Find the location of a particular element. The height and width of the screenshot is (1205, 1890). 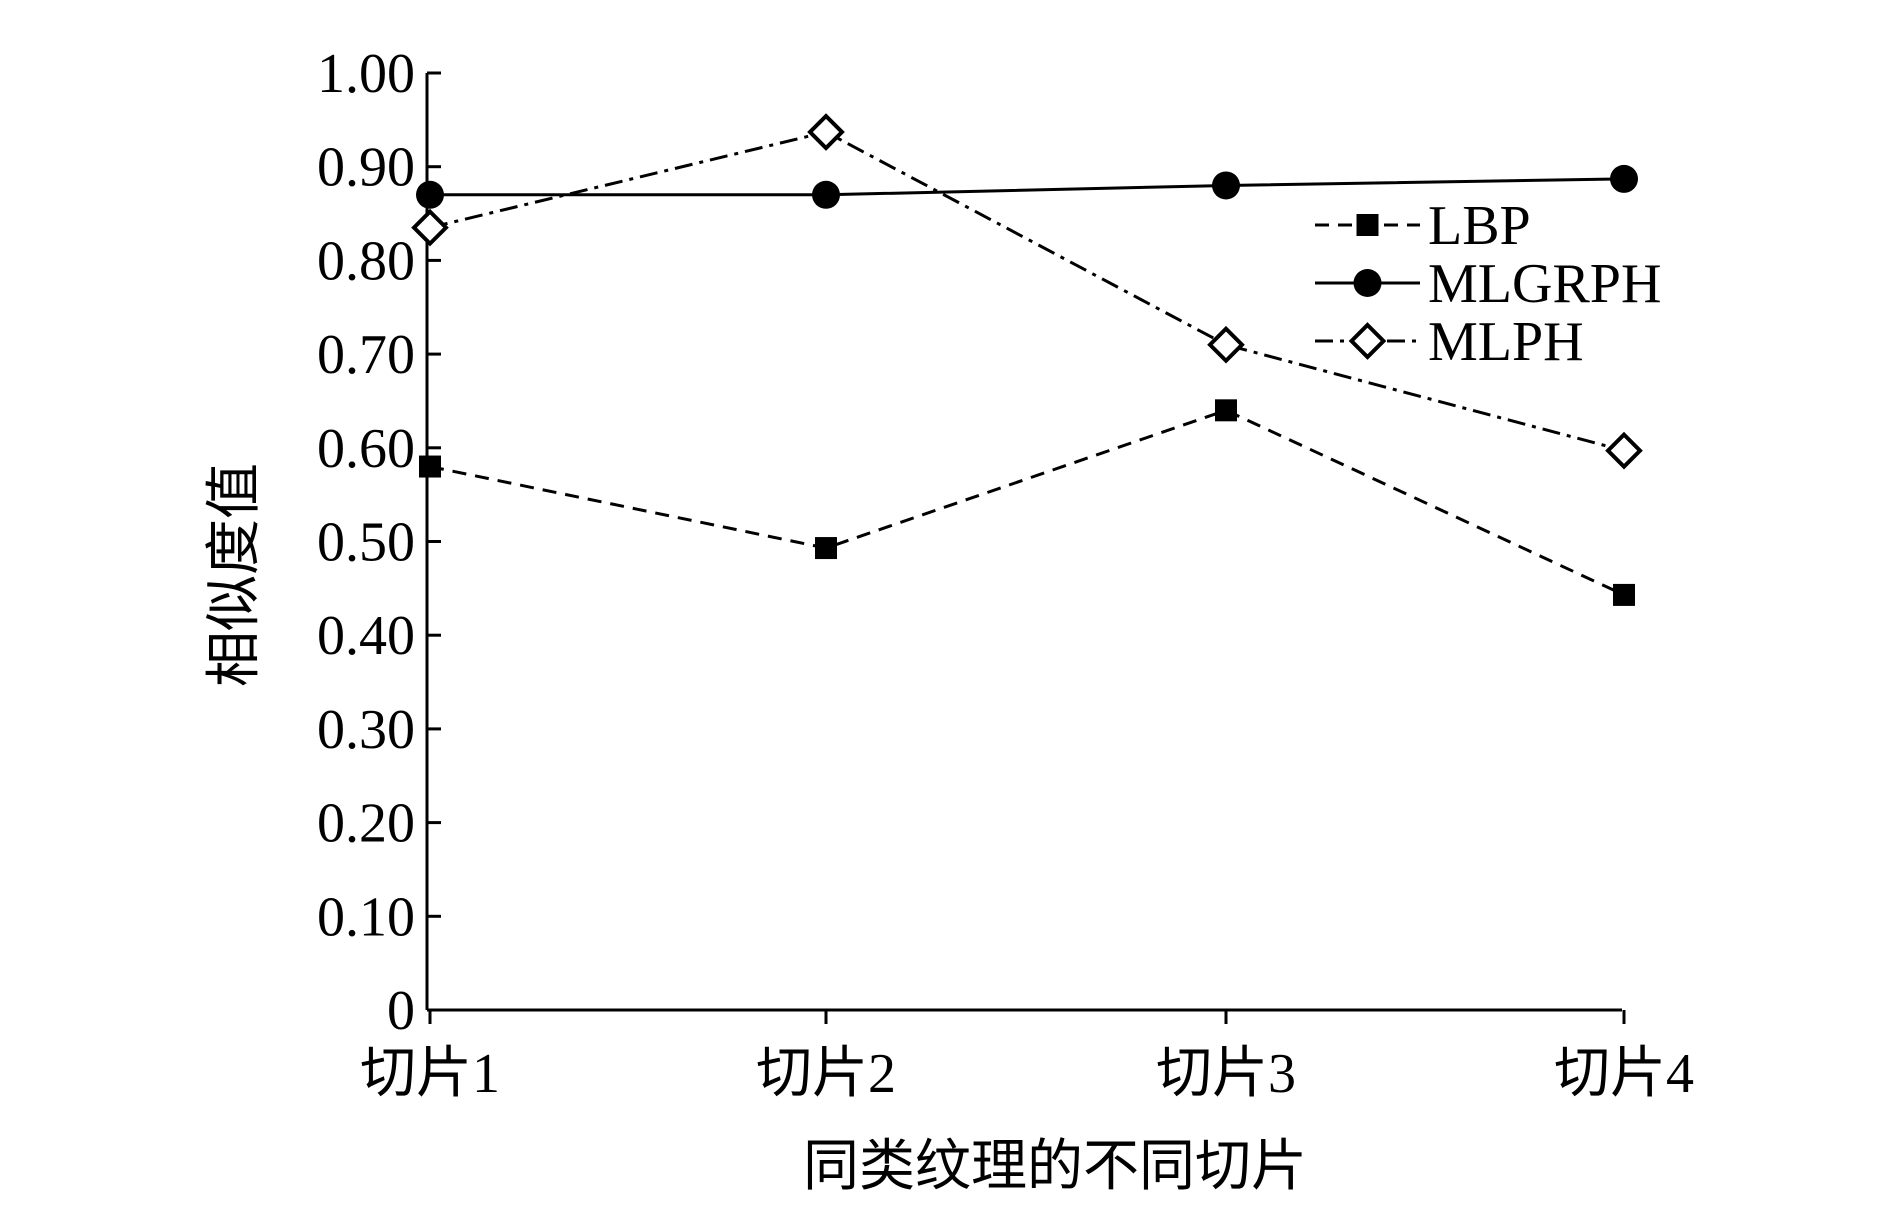

series-lbp is located at coordinates (1027, 502).